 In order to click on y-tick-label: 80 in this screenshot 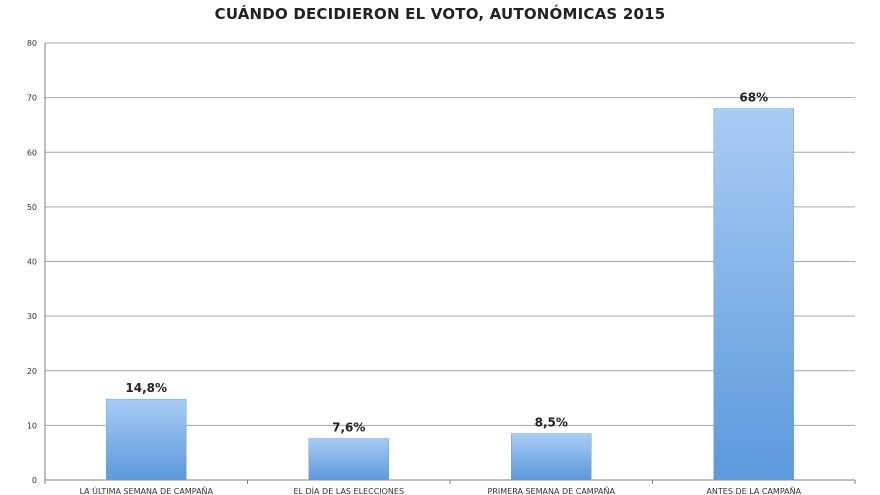, I will do `click(32, 43)`.